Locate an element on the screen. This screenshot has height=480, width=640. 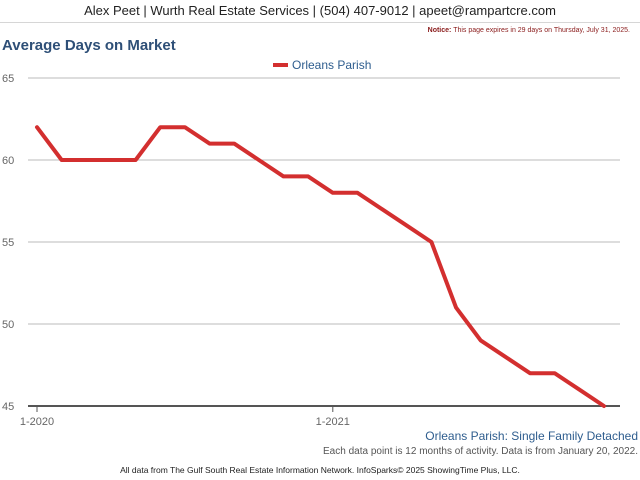
y-tick-label: 60 is located at coordinates (8, 161).